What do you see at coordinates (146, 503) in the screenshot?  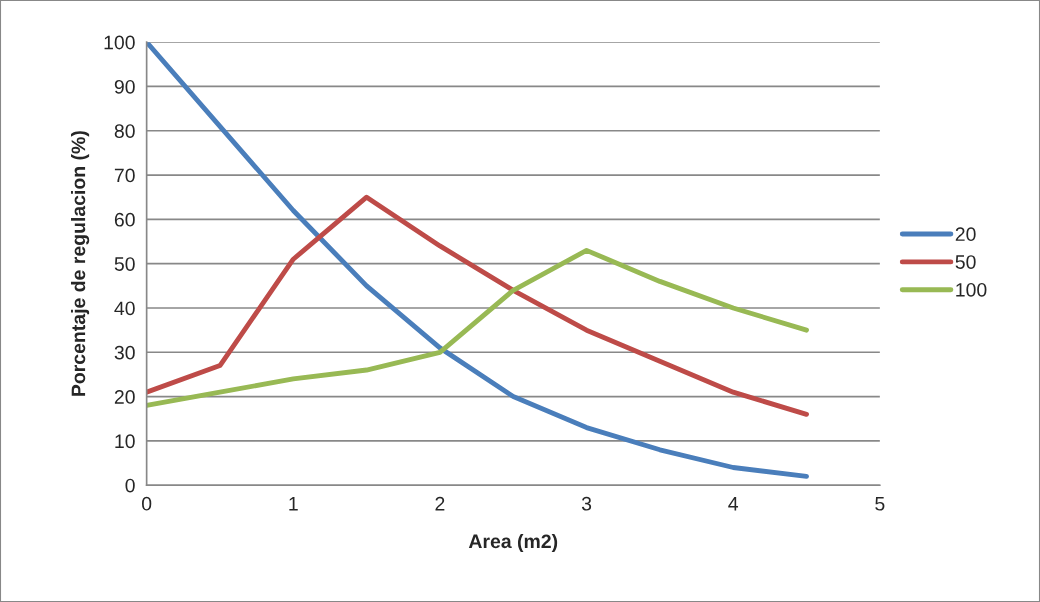 I see `x-tick-label: 0` at bounding box center [146, 503].